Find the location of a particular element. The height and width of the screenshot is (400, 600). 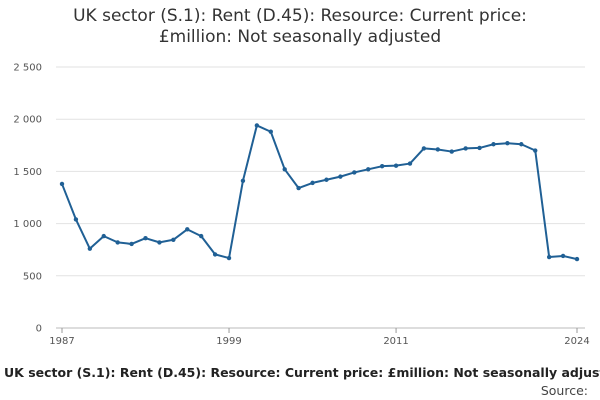

y-tick-label: 0 is located at coordinates (39, 329).